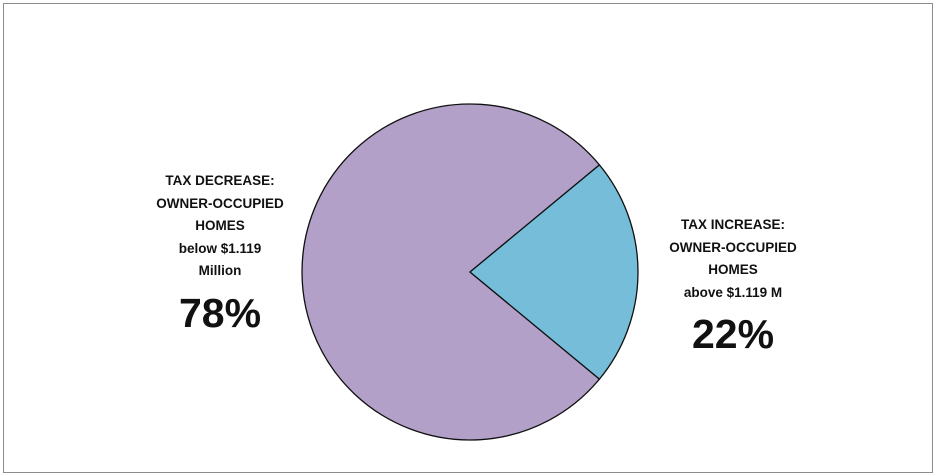  What do you see at coordinates (220, 270) in the screenshot?
I see `label-line: Million` at bounding box center [220, 270].